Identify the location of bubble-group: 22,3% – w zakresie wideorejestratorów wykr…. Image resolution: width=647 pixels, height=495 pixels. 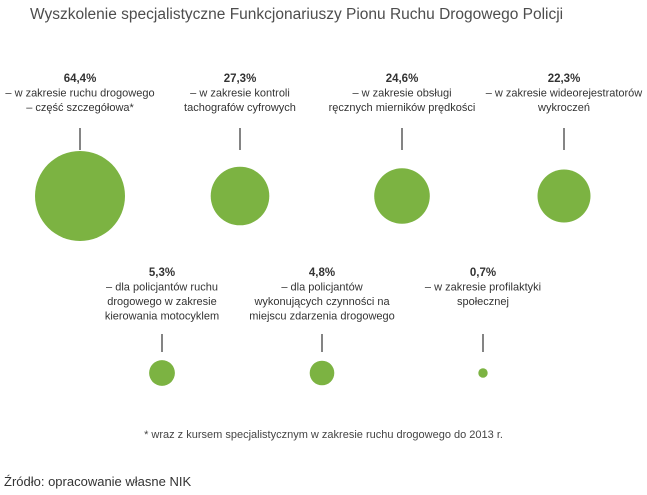
(564, 148).